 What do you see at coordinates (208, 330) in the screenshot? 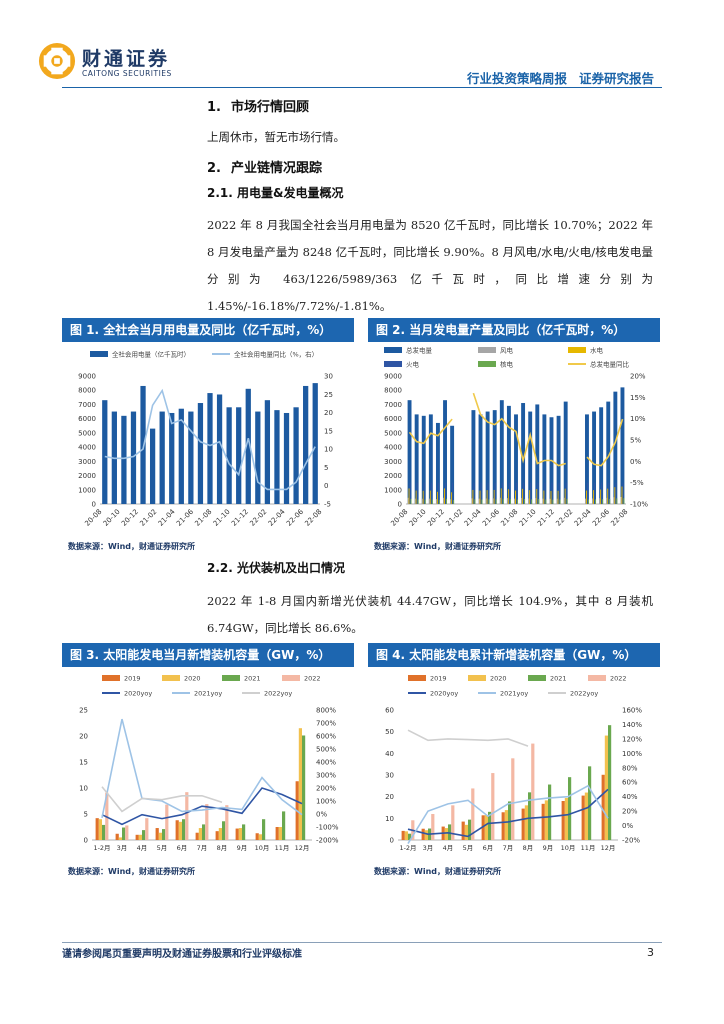
I see `figure-1-title: 图 1. 全社会当月用电量及同比（亿千瓦时，%）` at bounding box center [208, 330].